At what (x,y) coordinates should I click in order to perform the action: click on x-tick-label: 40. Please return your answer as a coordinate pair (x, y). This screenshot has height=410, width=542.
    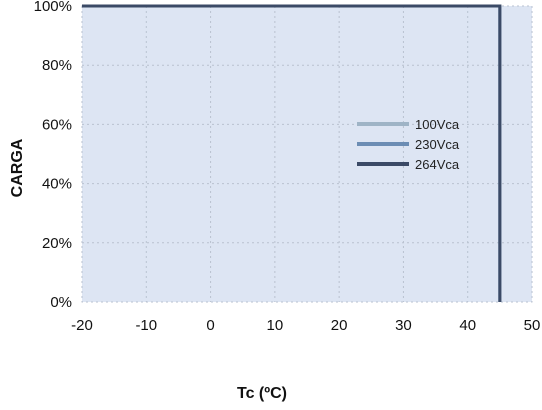
    Looking at the image, I should click on (467, 325).